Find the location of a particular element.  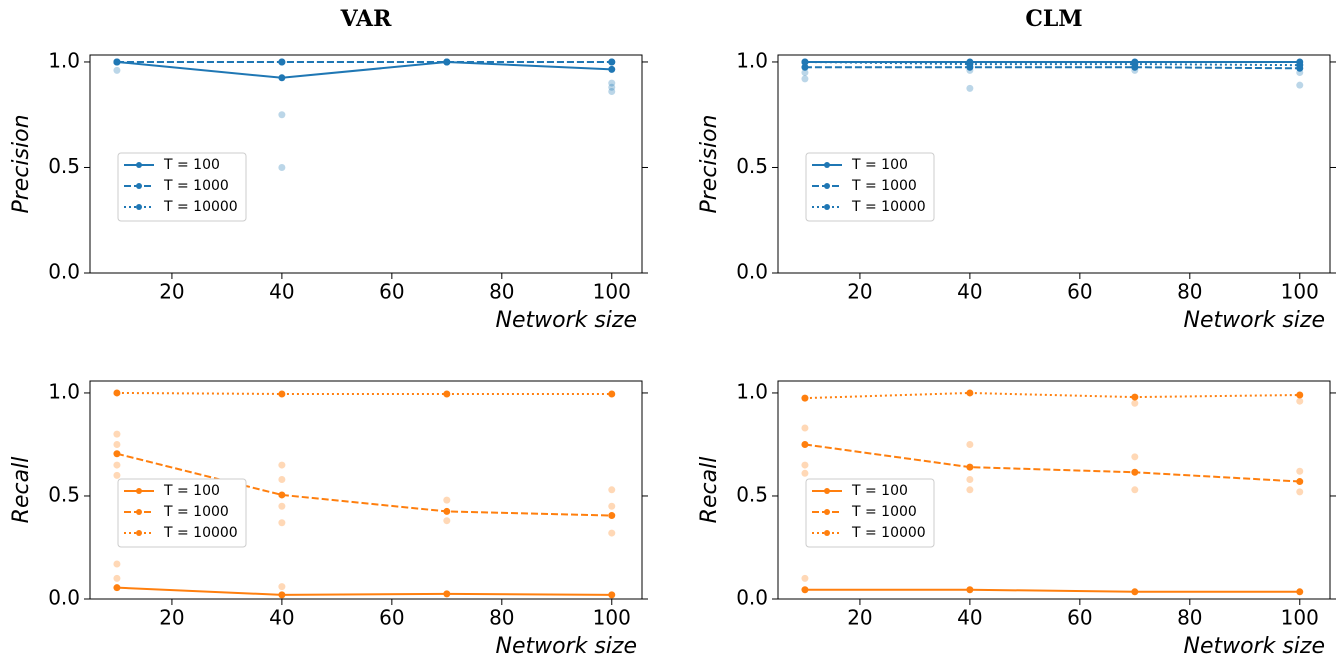

legend-label: T = 1000 is located at coordinates (196, 512).